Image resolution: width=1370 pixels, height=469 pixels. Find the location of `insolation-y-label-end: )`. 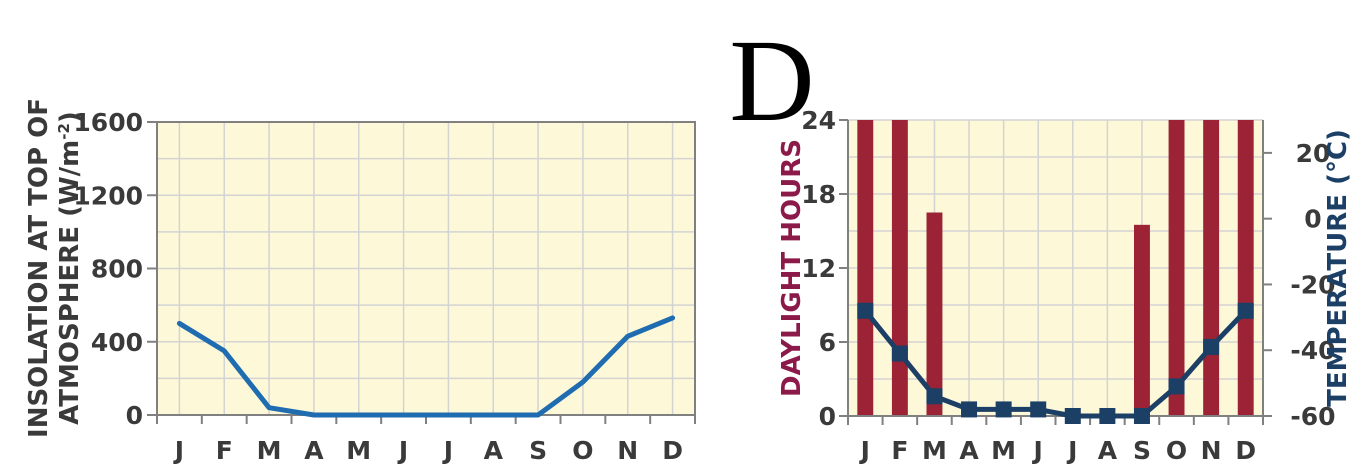

insolation-y-label-end: ) is located at coordinates (70, 117).